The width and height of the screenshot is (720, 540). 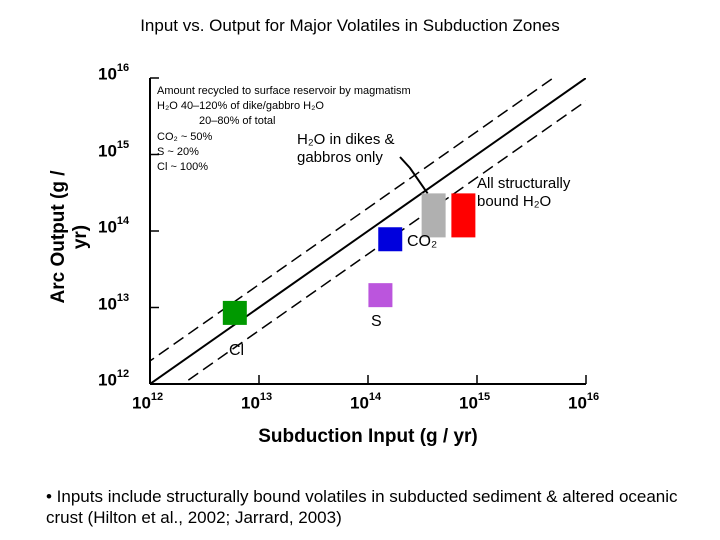 What do you see at coordinates (380, 295) in the screenshot?
I see `s-marker` at bounding box center [380, 295].